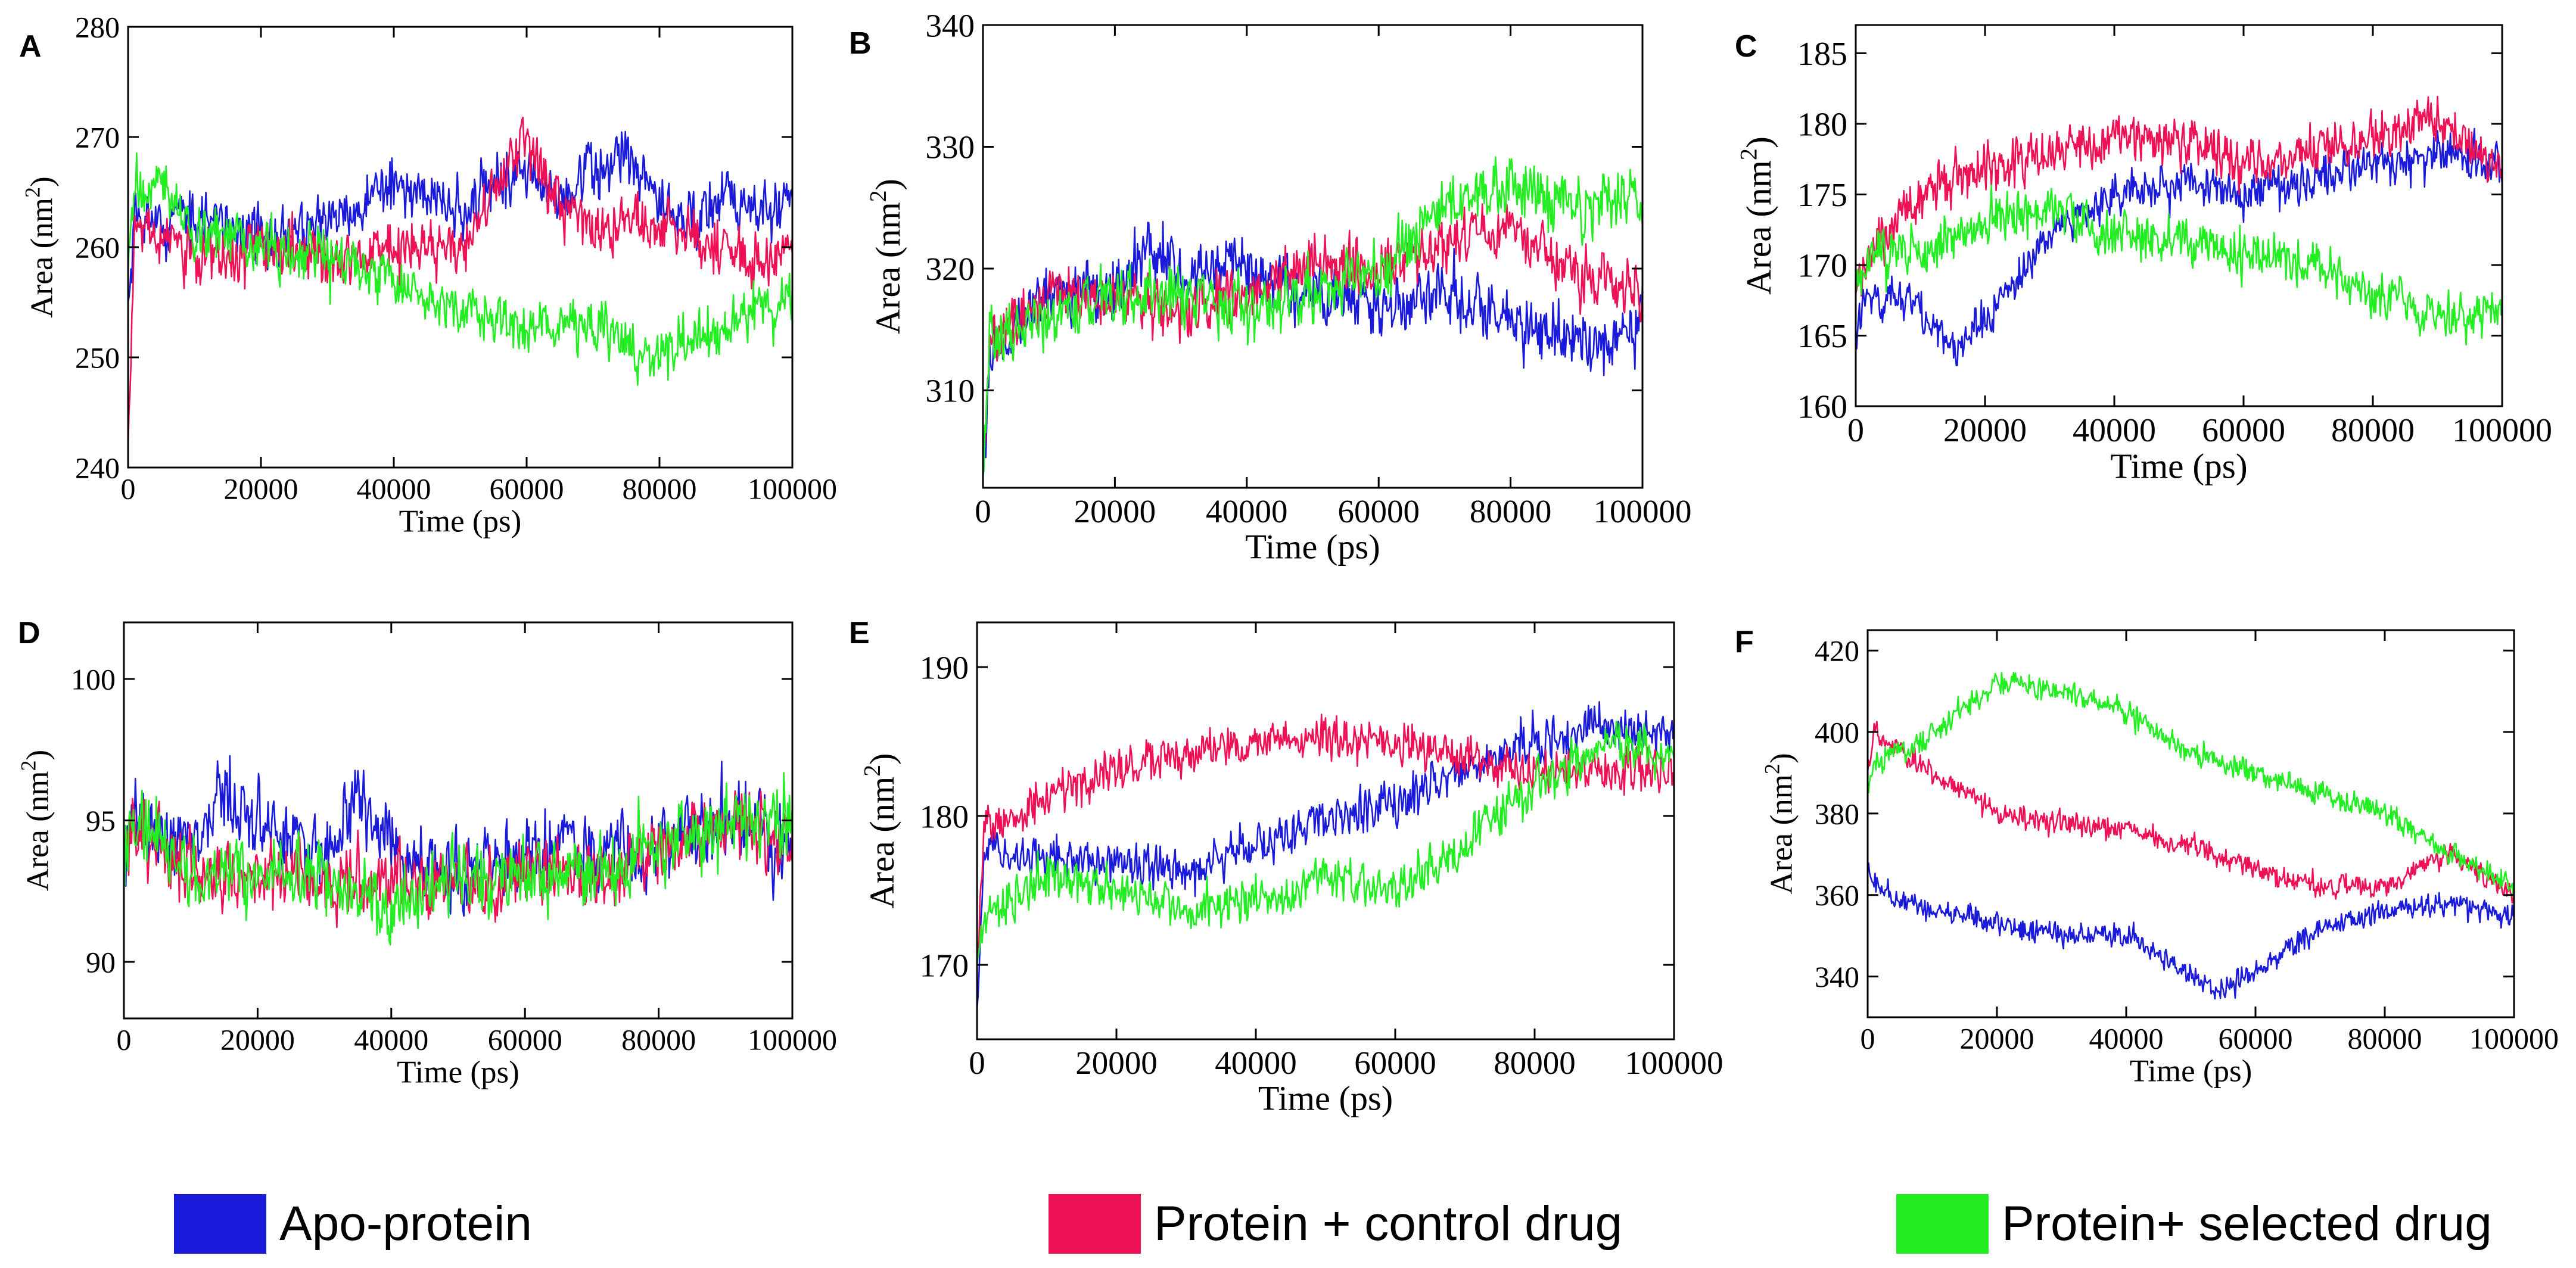 Image resolution: width=2576 pixels, height=1268 pixels. I want to click on legend-label-control-drug: Protein + control drug, so click(1388, 1224).